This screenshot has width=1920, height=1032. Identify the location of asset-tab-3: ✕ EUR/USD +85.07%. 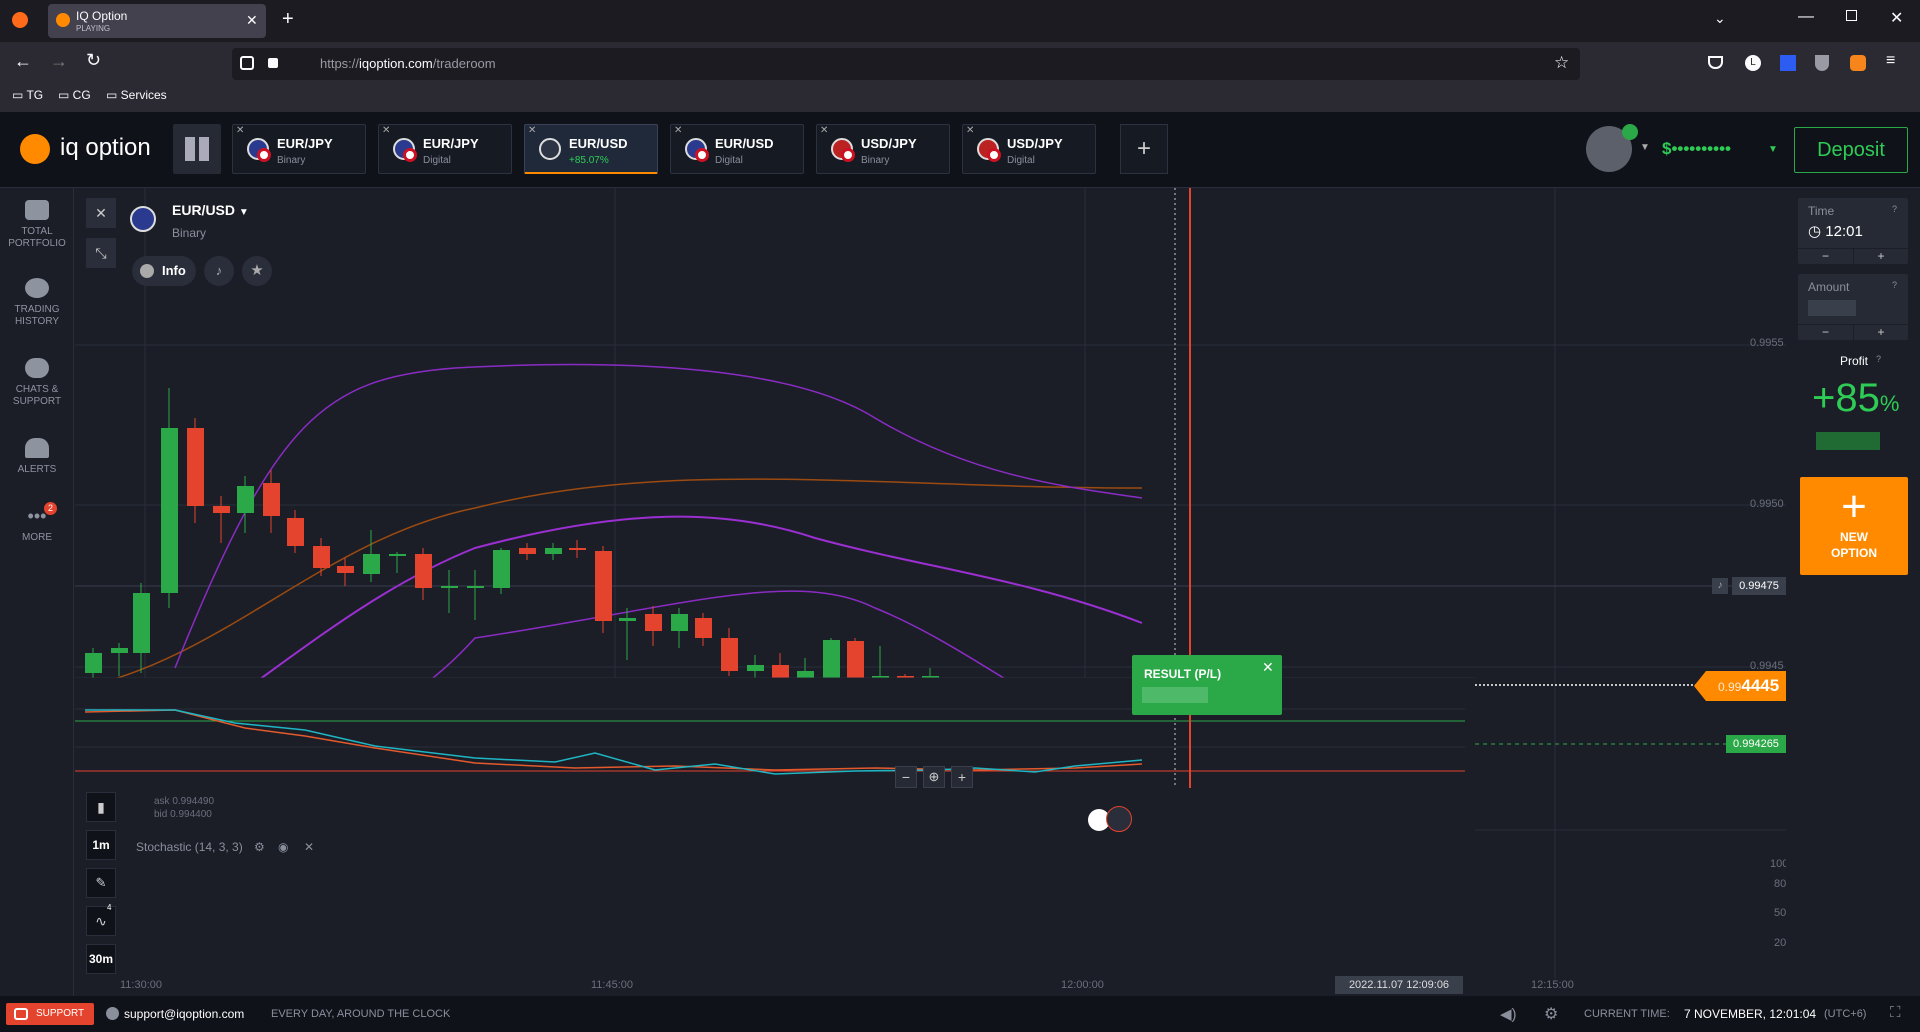
(591, 149).